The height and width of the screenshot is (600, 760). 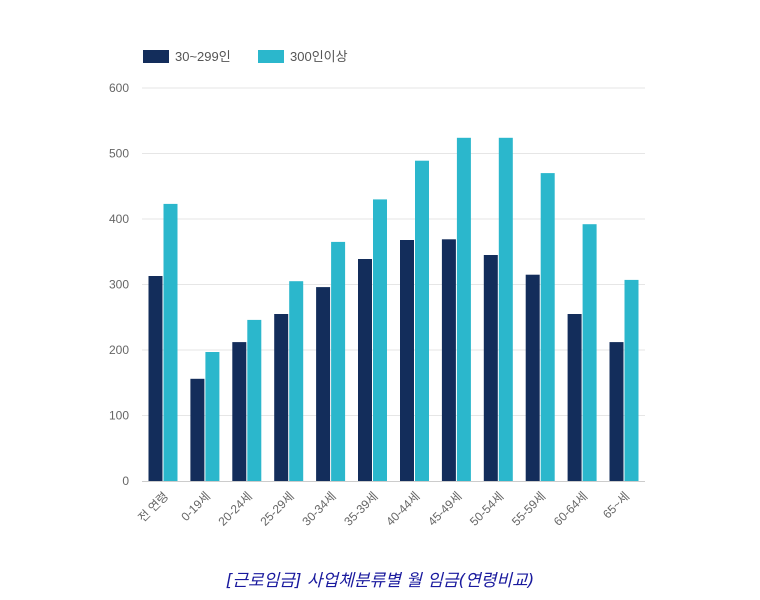 What do you see at coordinates (402, 508) in the screenshot?
I see `x-tick-label: 40-44세` at bounding box center [402, 508].